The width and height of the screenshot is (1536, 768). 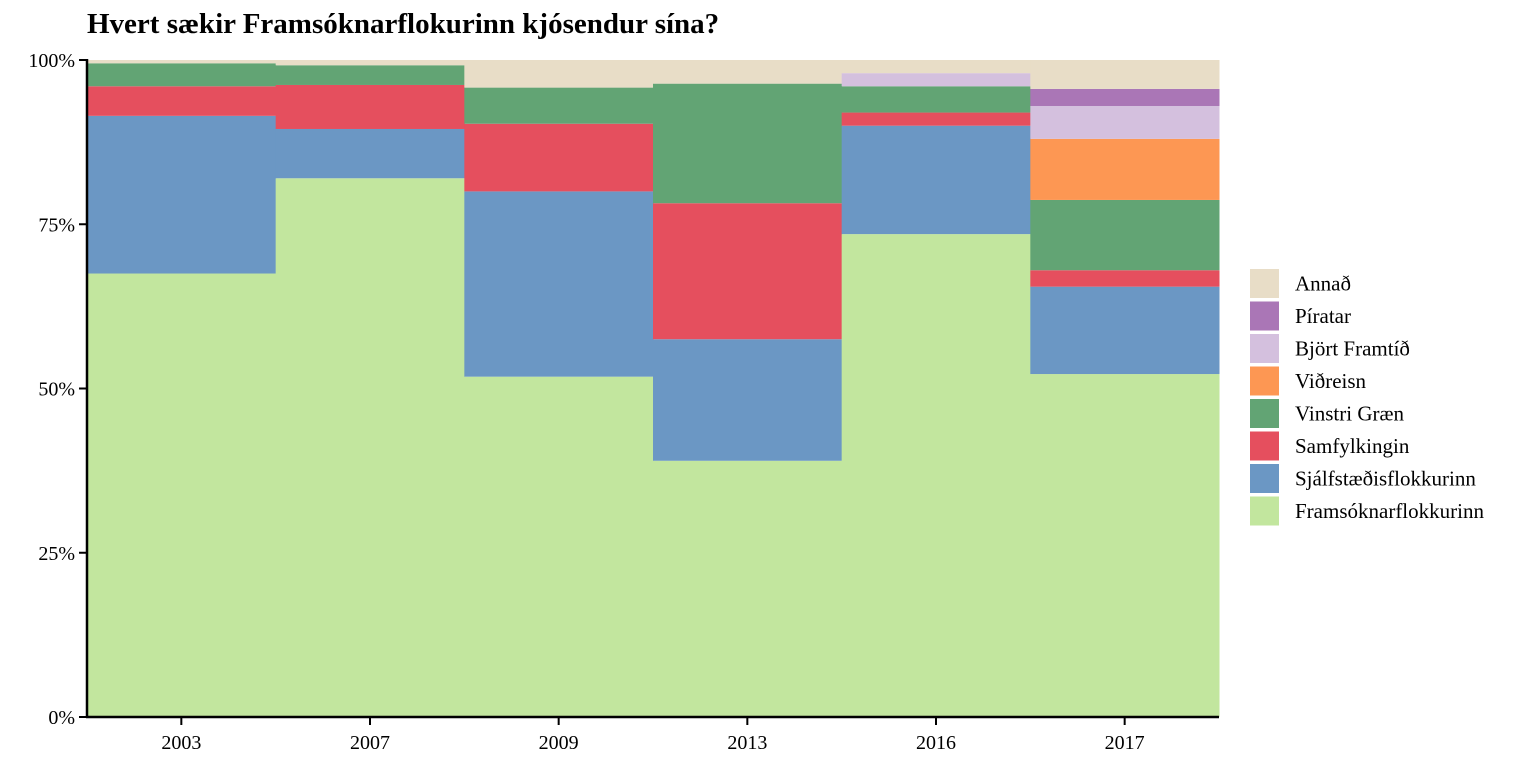 What do you see at coordinates (1331, 381) in the screenshot?
I see `legend-label: Viðreisn` at bounding box center [1331, 381].